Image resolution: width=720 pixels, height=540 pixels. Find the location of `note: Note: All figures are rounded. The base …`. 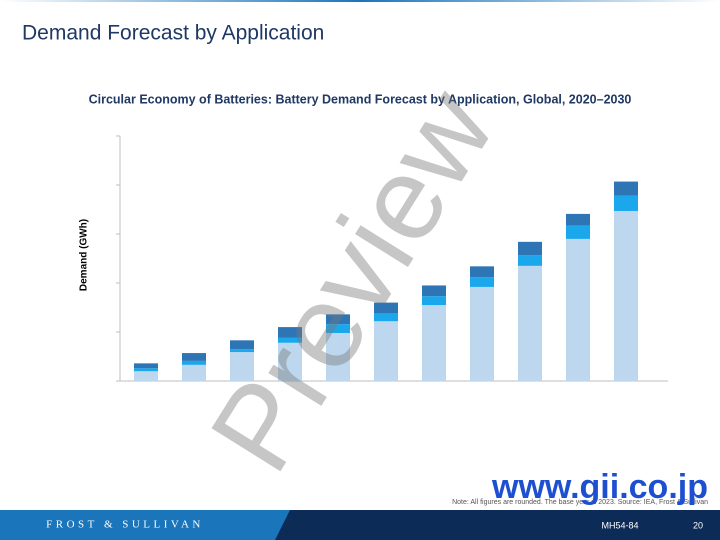

note: Note: All figures are rounded. The base … is located at coordinates (580, 502).